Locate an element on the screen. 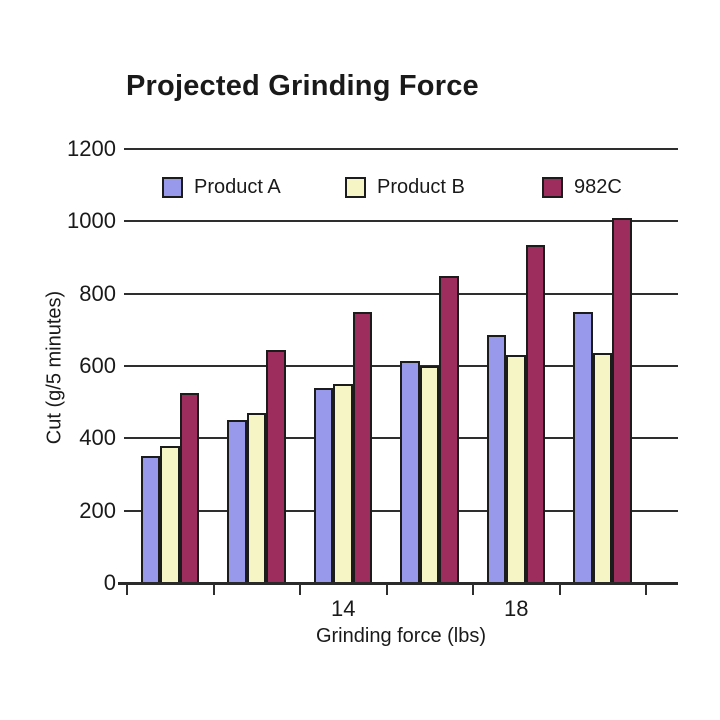 This screenshot has width=720, height=720. y-tick-label-0: 0 is located at coordinates (109, 582).